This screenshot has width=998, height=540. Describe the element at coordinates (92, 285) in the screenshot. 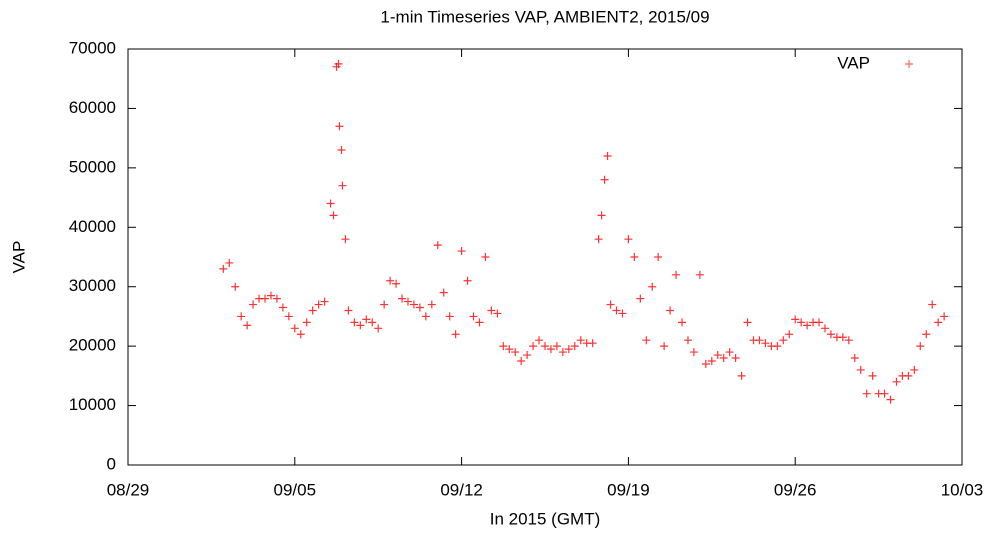

I see `y-tick-label: 30000` at that location.